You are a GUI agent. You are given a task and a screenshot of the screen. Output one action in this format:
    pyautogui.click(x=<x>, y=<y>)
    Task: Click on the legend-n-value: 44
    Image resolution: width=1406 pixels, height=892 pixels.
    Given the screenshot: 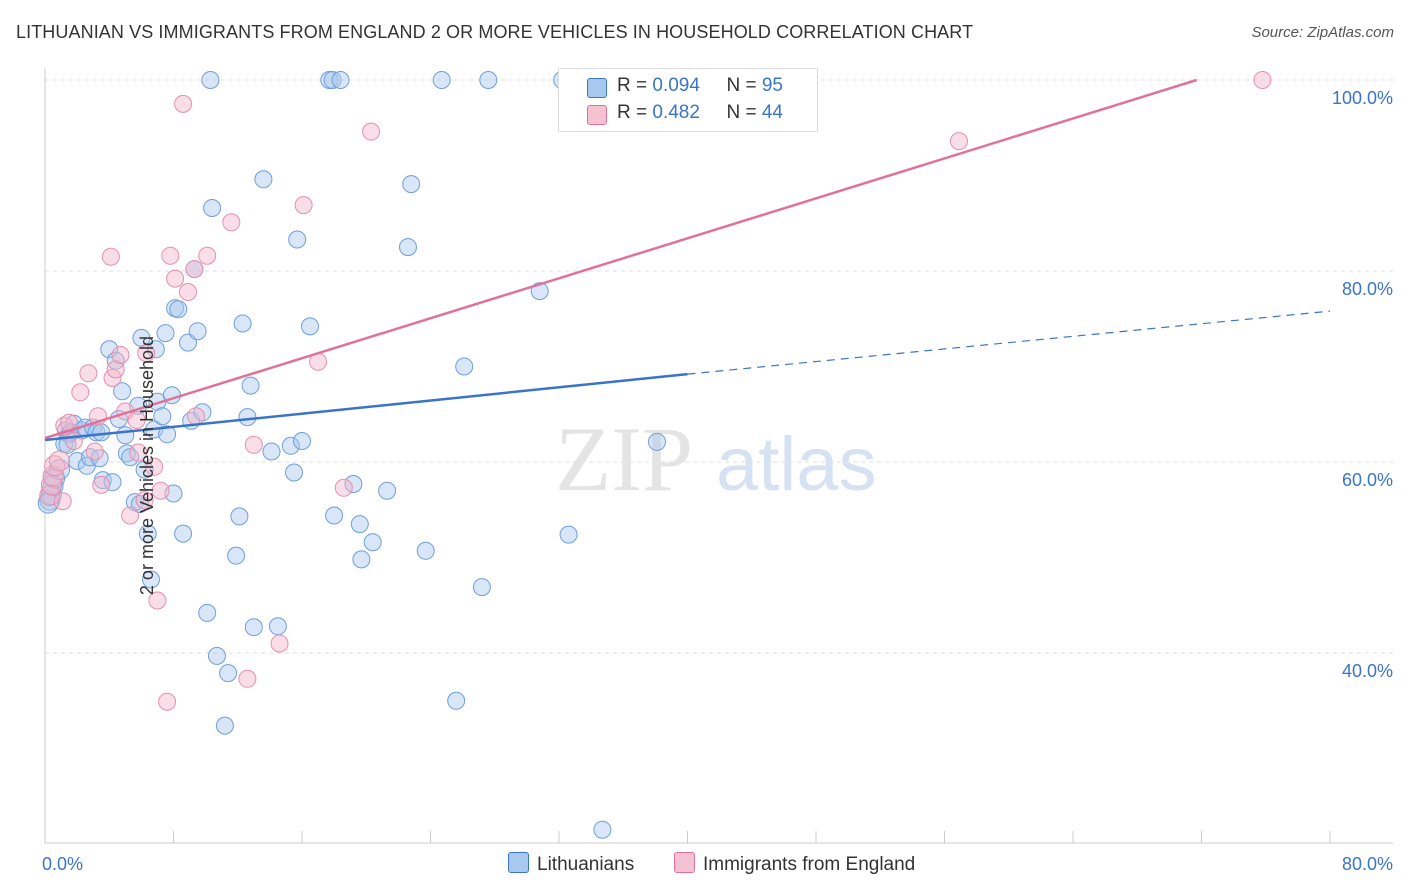 What is the action you would take?
    pyautogui.click(x=772, y=112)
    